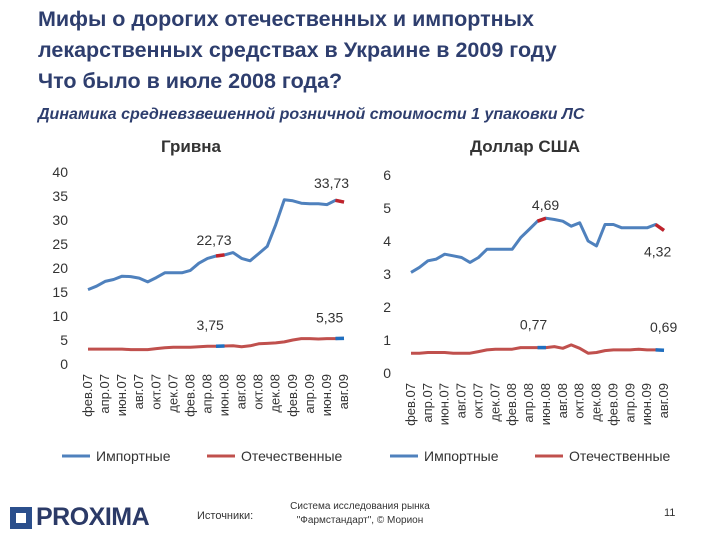  I want to click on y-tick-label: 15, so click(60, 292).